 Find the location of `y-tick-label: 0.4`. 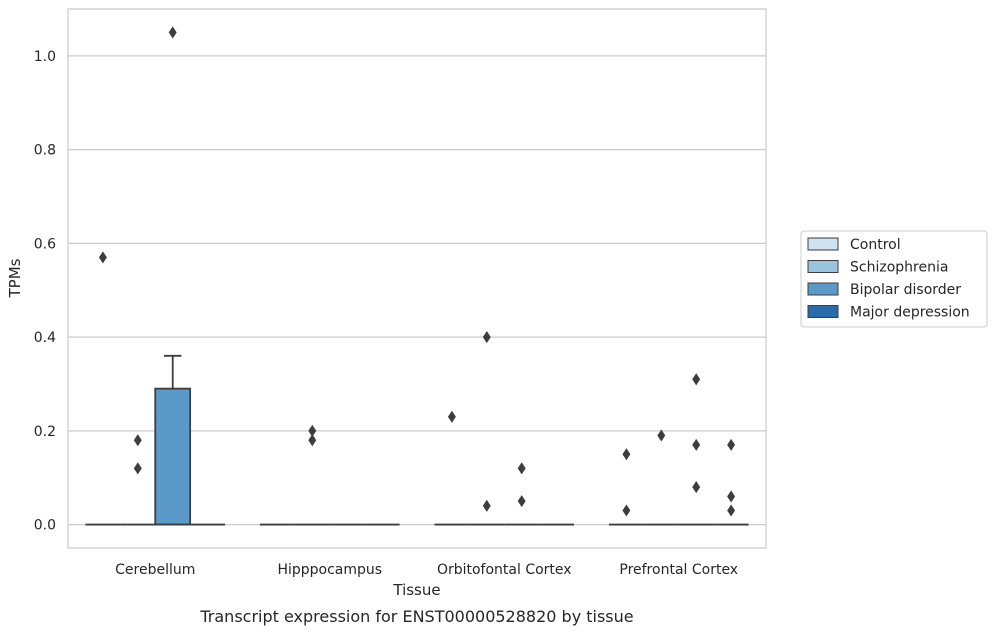

y-tick-label: 0.4 is located at coordinates (45, 338).